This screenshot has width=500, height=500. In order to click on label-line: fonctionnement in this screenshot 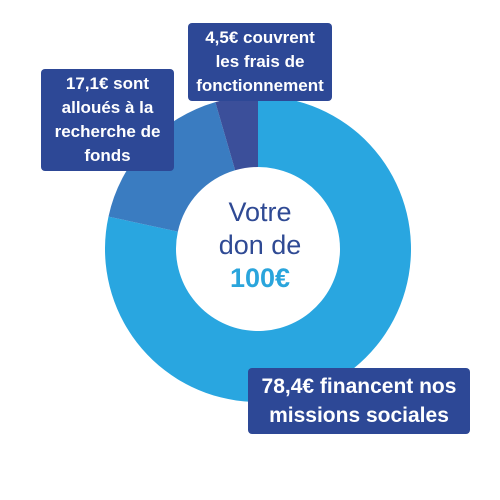, I will do `click(260, 85)`.